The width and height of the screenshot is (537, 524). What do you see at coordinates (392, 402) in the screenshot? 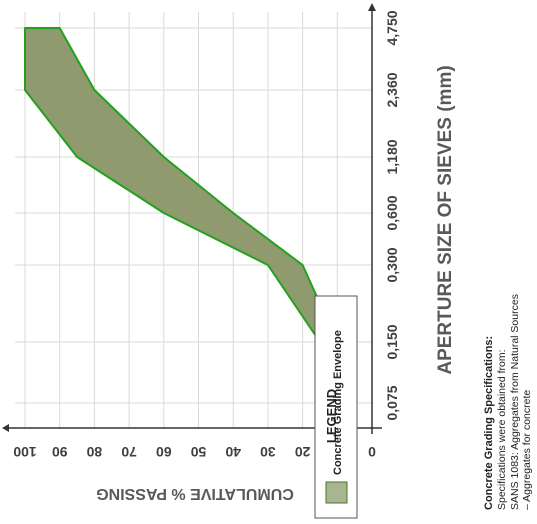
I see `sieve-tick-label: 0,075` at bounding box center [392, 402].